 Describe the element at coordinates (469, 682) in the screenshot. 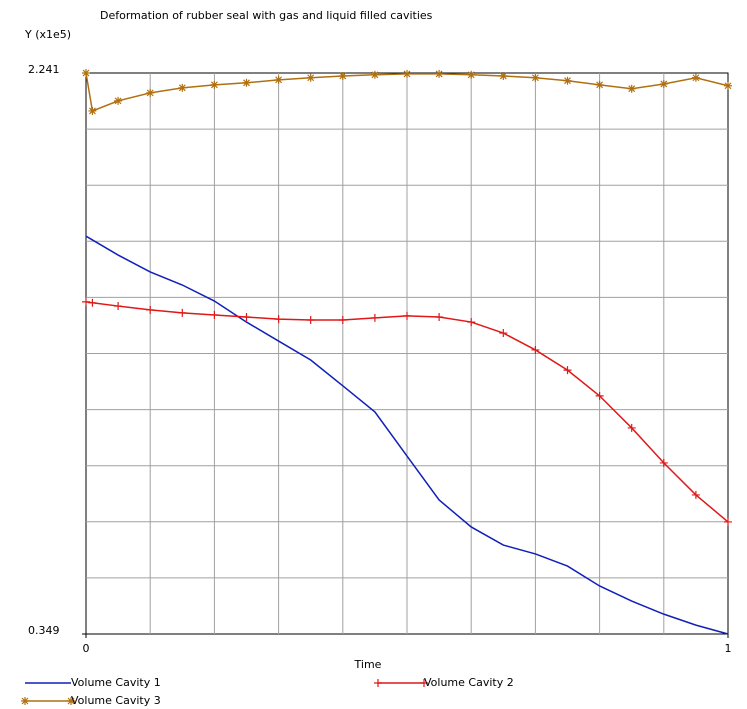

I see `legend-label: Volume Cavity 2` at that location.